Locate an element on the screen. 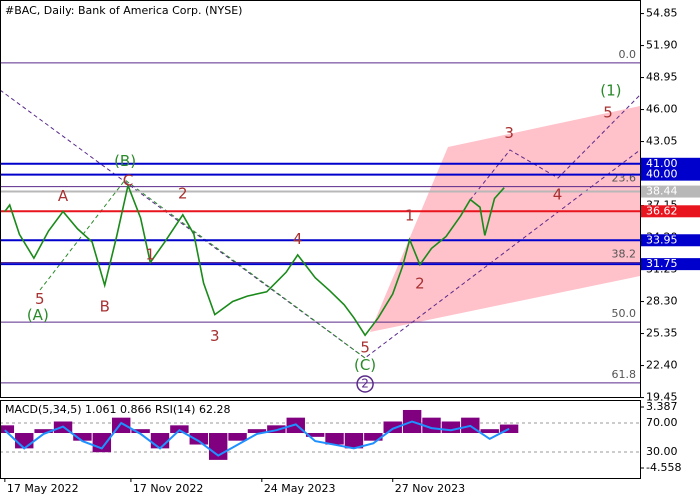  wave-label: (1) is located at coordinates (610, 91).